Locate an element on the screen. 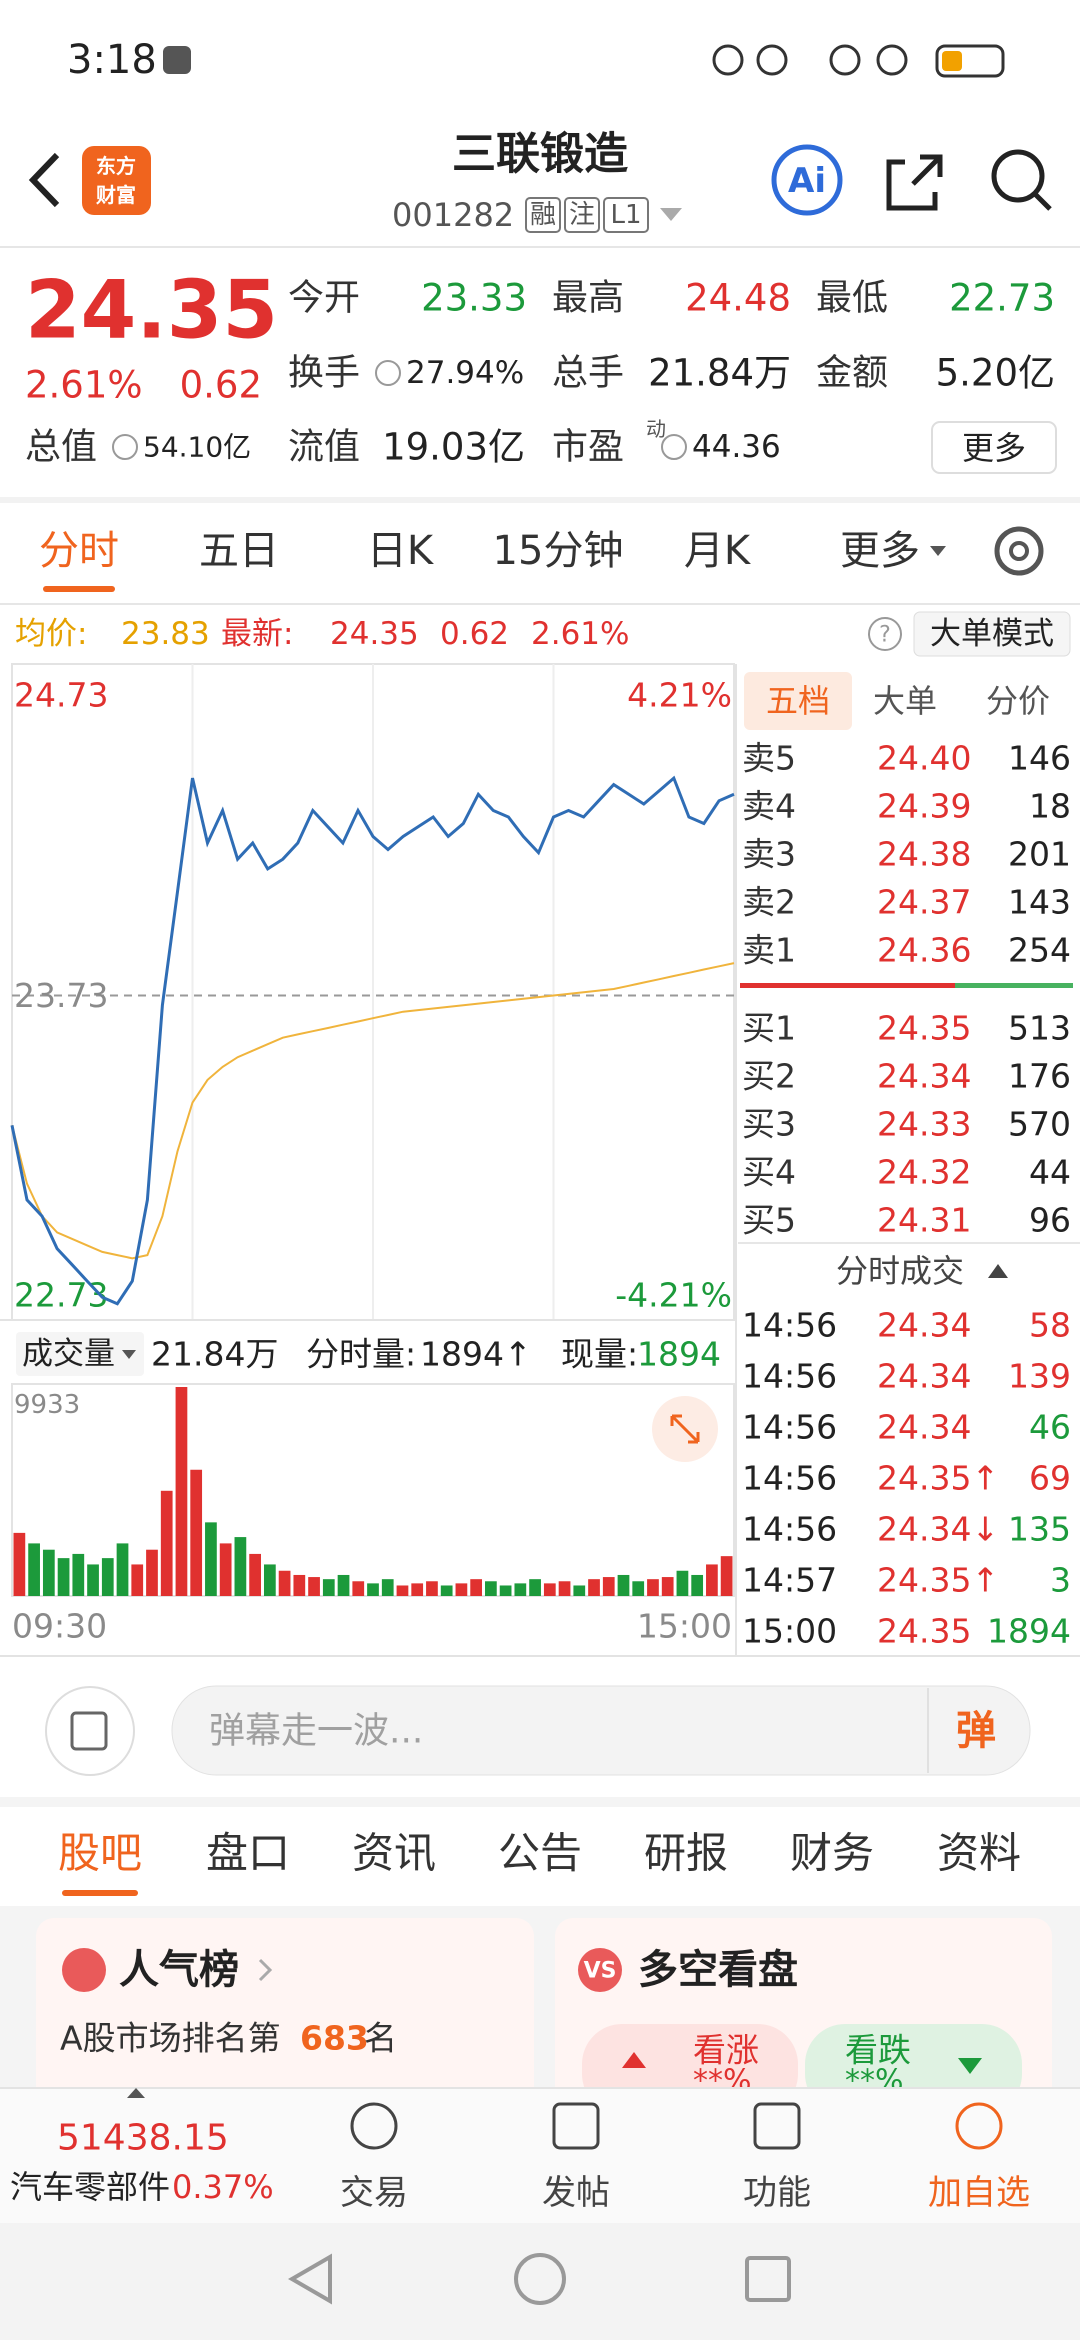  ai-button is located at coordinates (807, 180).